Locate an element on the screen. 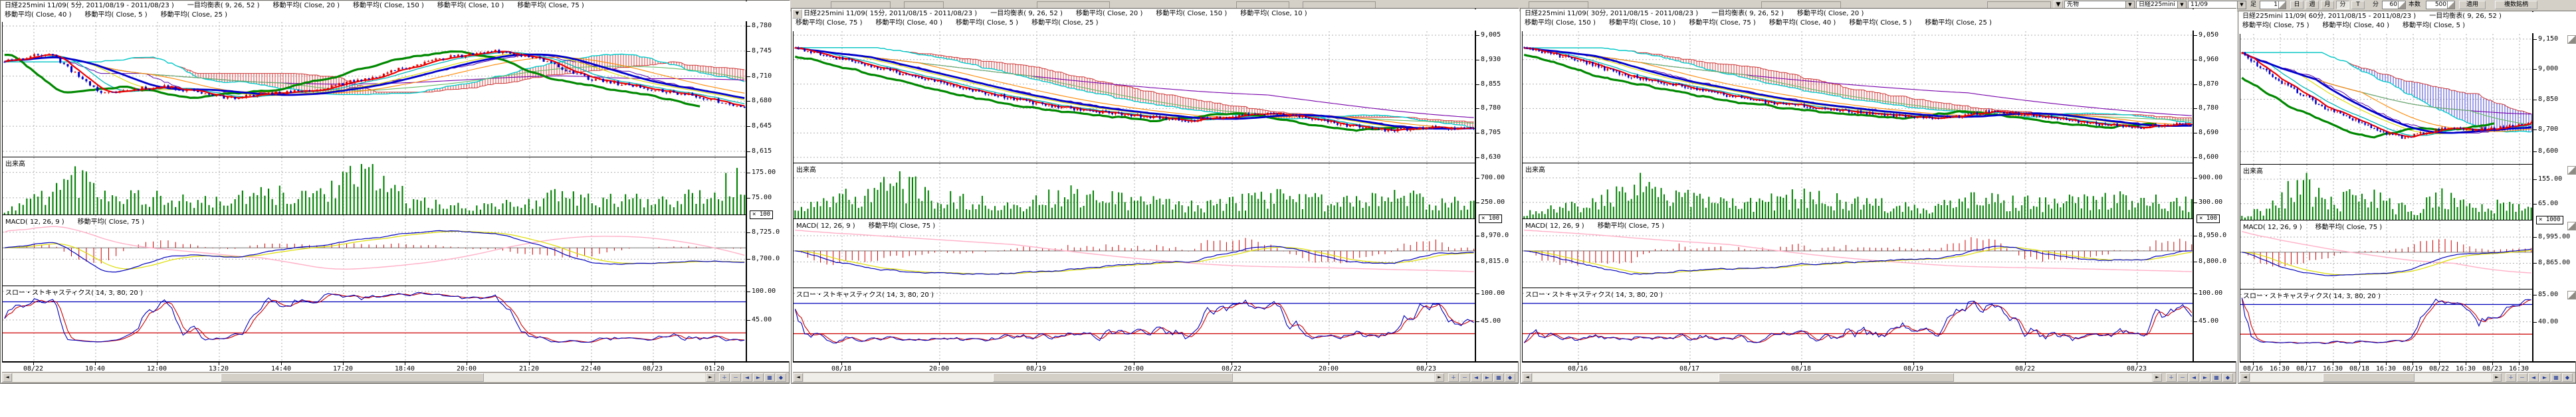 This screenshot has width=2576, height=417. time-axis-label: 08/19 is located at coordinates (2412, 369).